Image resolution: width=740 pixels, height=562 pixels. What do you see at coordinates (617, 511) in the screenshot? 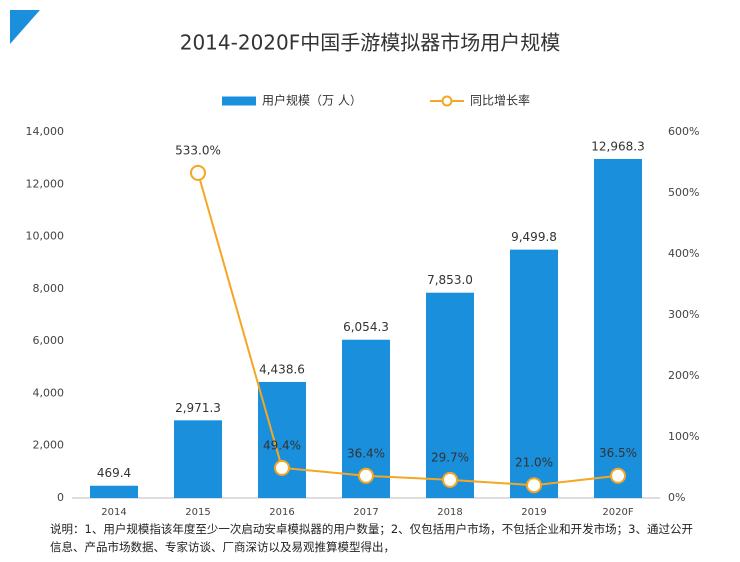
I see `x-tick-label: 2020F` at bounding box center [617, 511].